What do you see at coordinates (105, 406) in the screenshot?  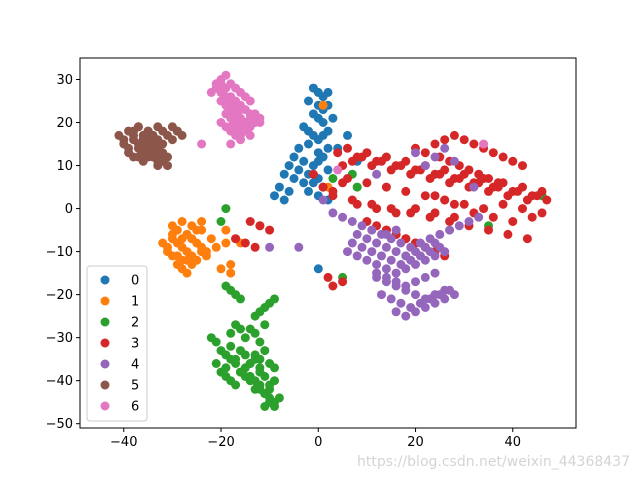 I see `legend-marker` at bounding box center [105, 406].